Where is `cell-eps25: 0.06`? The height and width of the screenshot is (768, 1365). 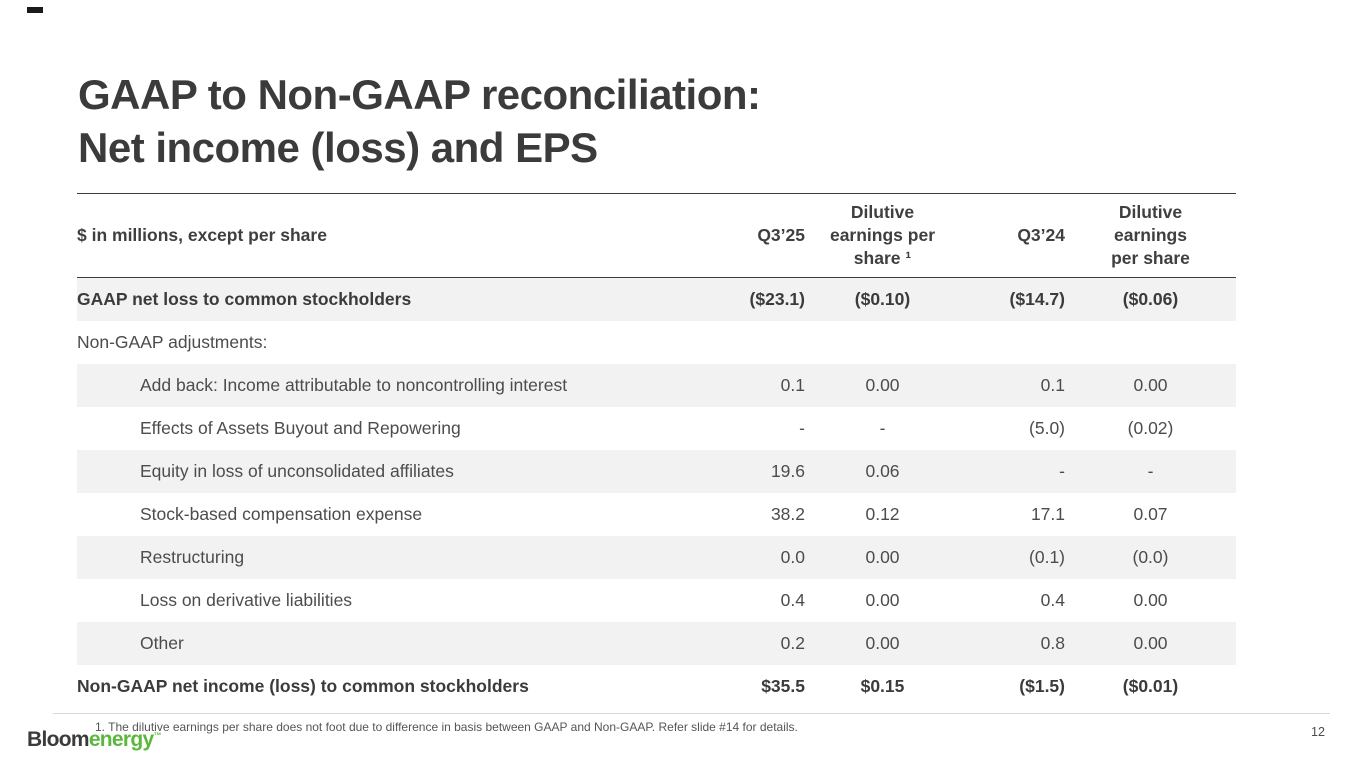
cell-eps25: 0.06 is located at coordinates (882, 471).